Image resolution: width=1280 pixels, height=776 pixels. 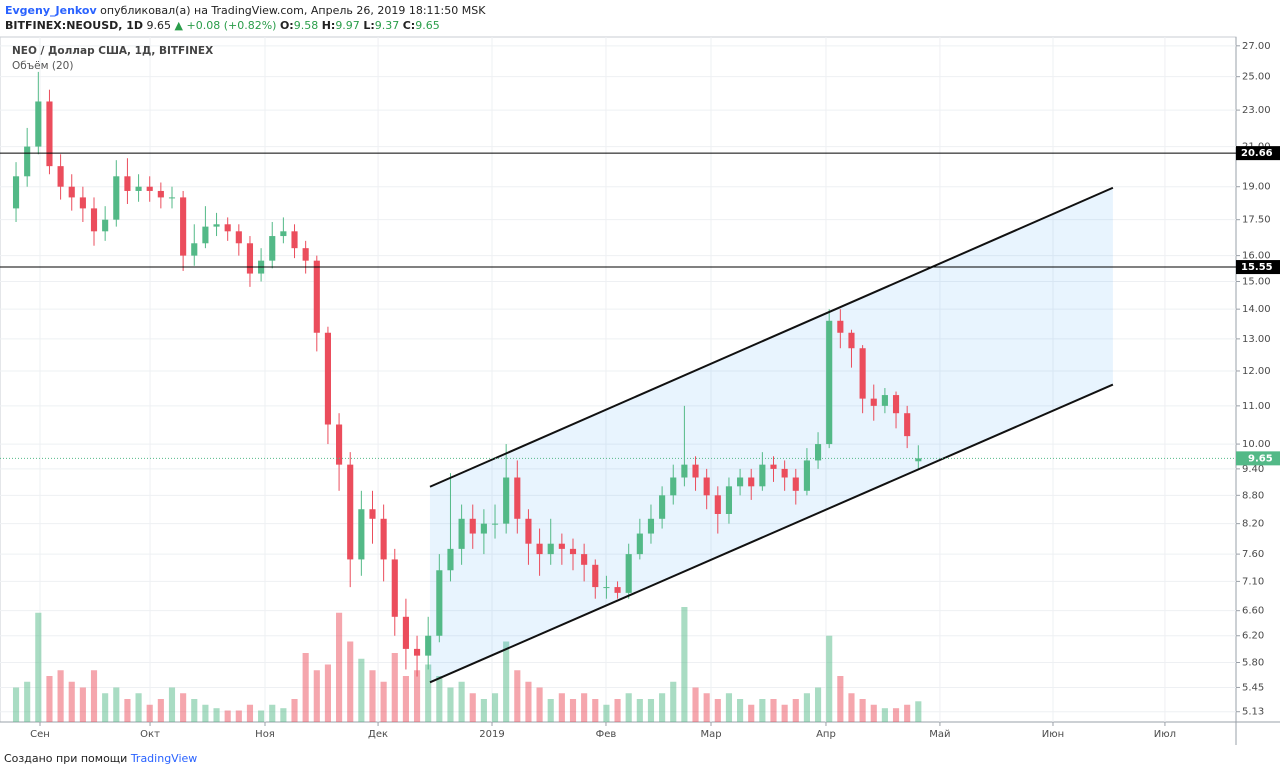 I want to click on y-tick-label: 6.20, so click(x=1253, y=636).